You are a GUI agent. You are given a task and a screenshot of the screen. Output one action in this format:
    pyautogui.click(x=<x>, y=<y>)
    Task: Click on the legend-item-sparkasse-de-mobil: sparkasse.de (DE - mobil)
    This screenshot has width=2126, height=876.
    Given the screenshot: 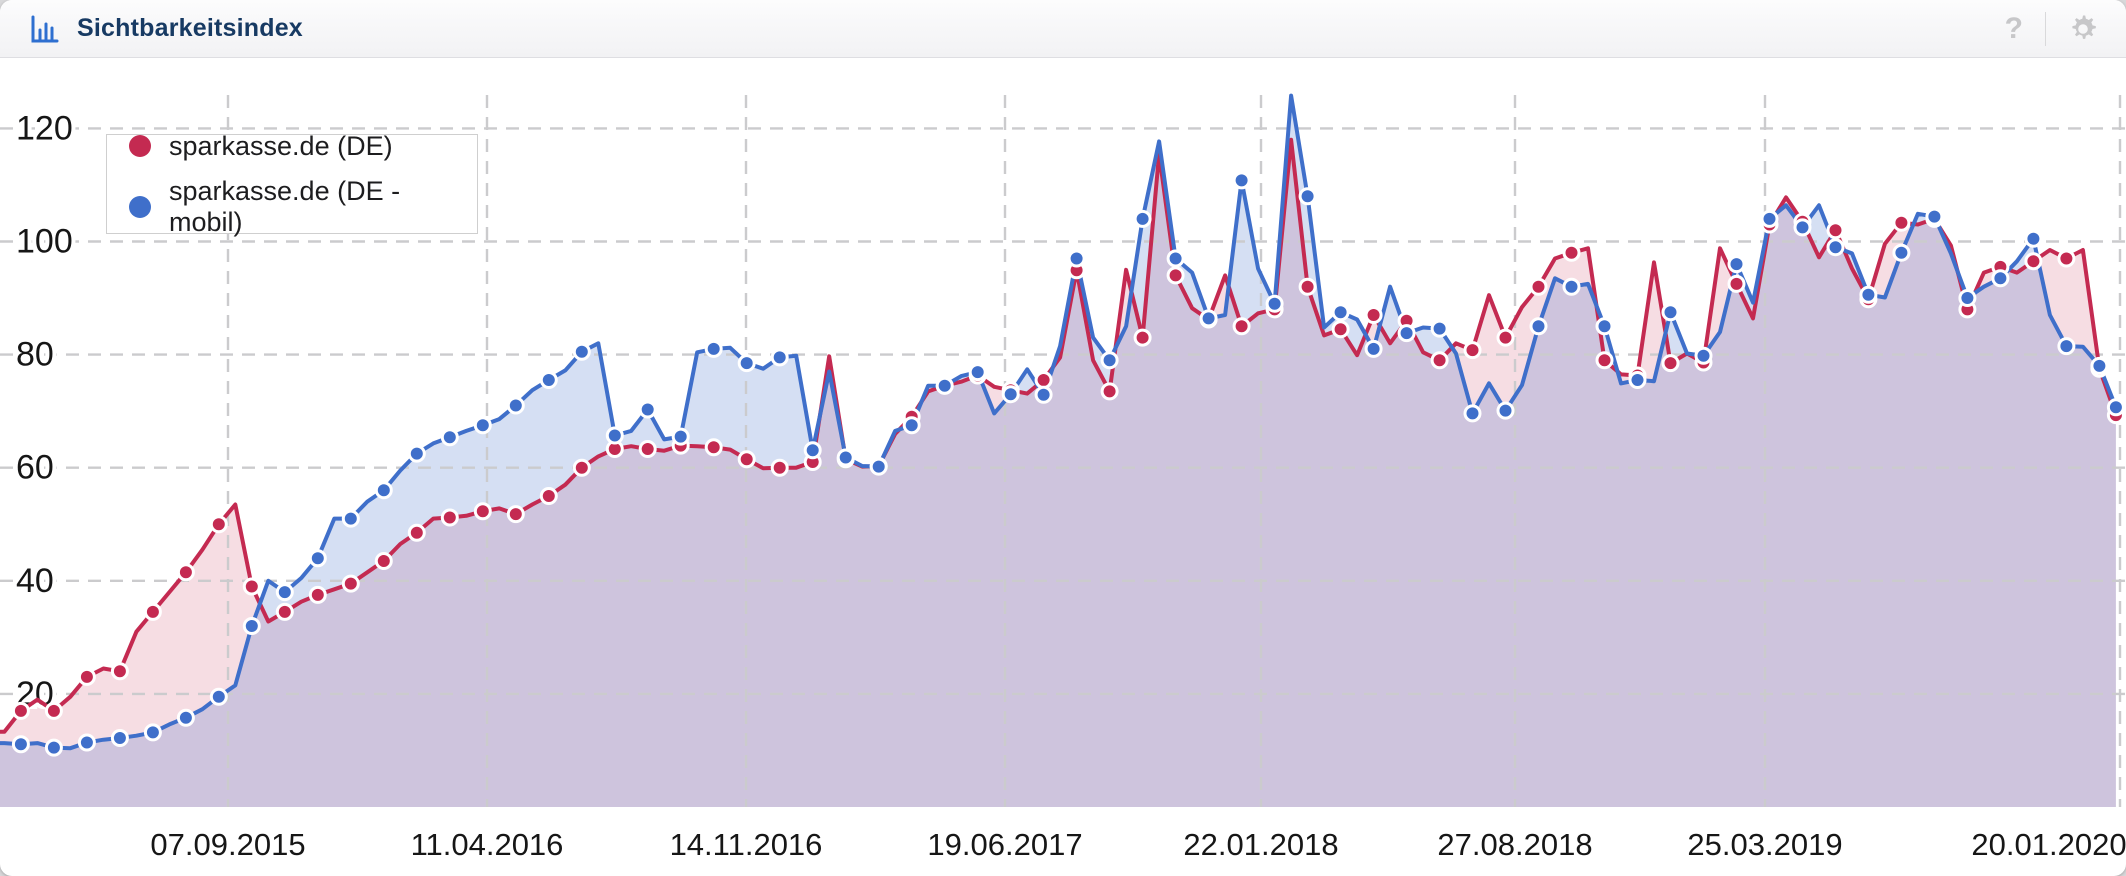 What is the action you would take?
    pyautogui.click(x=303, y=207)
    